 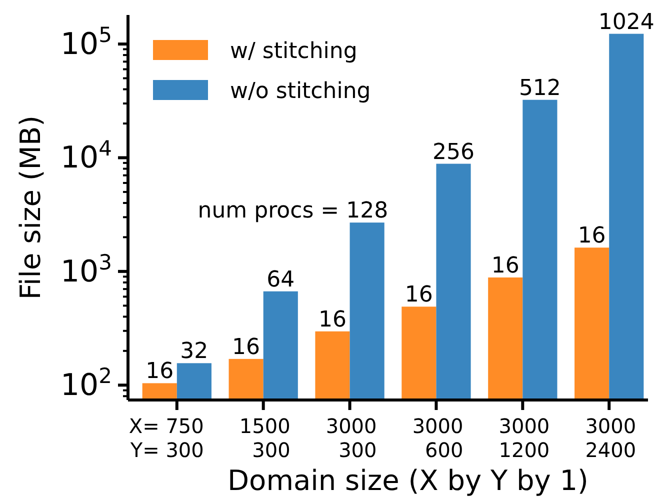 What do you see at coordinates (293, 211) in the screenshot?
I see `annotation: num procs = 128` at bounding box center [293, 211].